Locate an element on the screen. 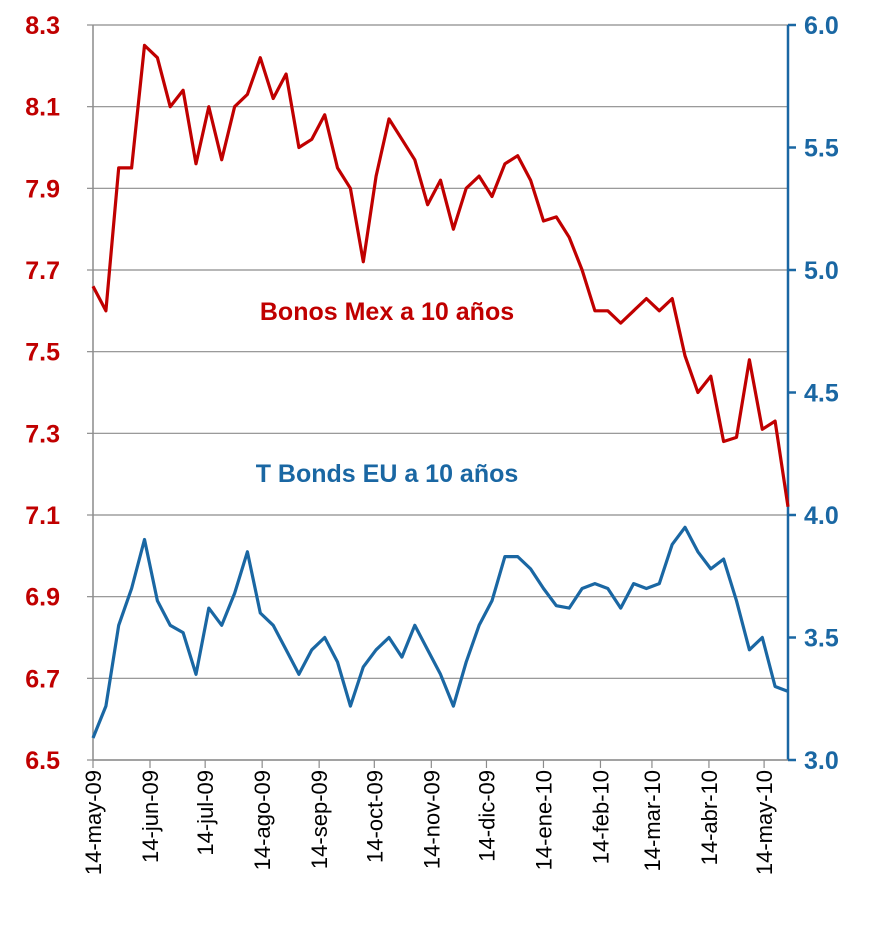 This screenshot has height=927, width=871. y2-tick-label: 3.5 is located at coordinates (821, 639).